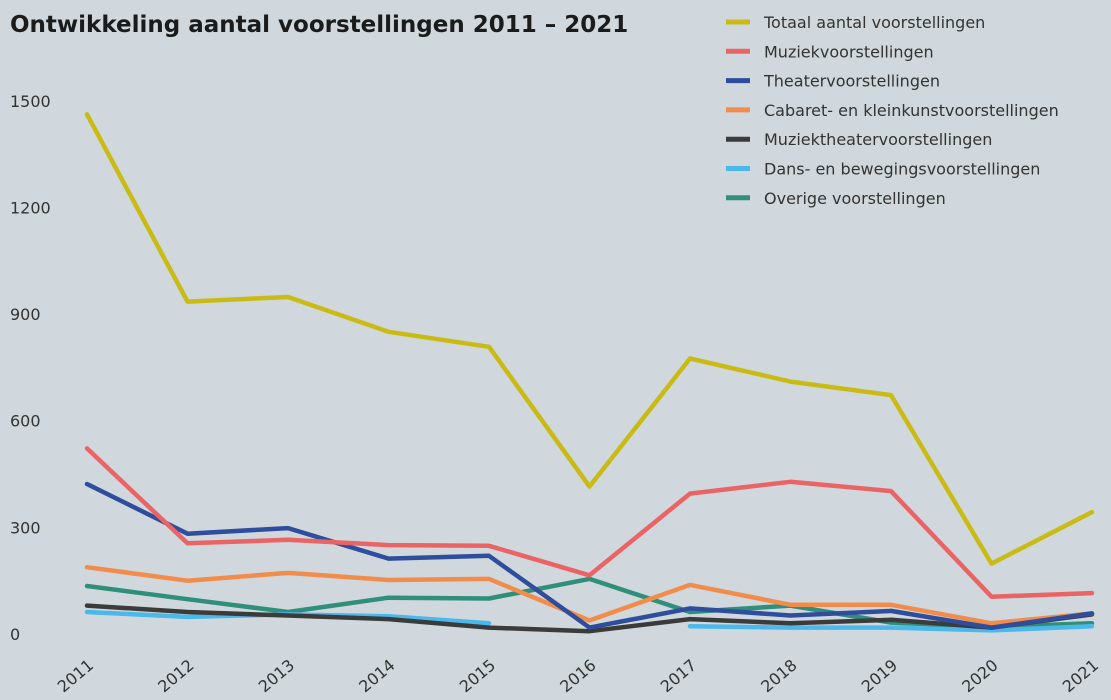 The height and width of the screenshot is (700, 1111). I want to click on x-tick-label: 2021, so click(1080, 675).